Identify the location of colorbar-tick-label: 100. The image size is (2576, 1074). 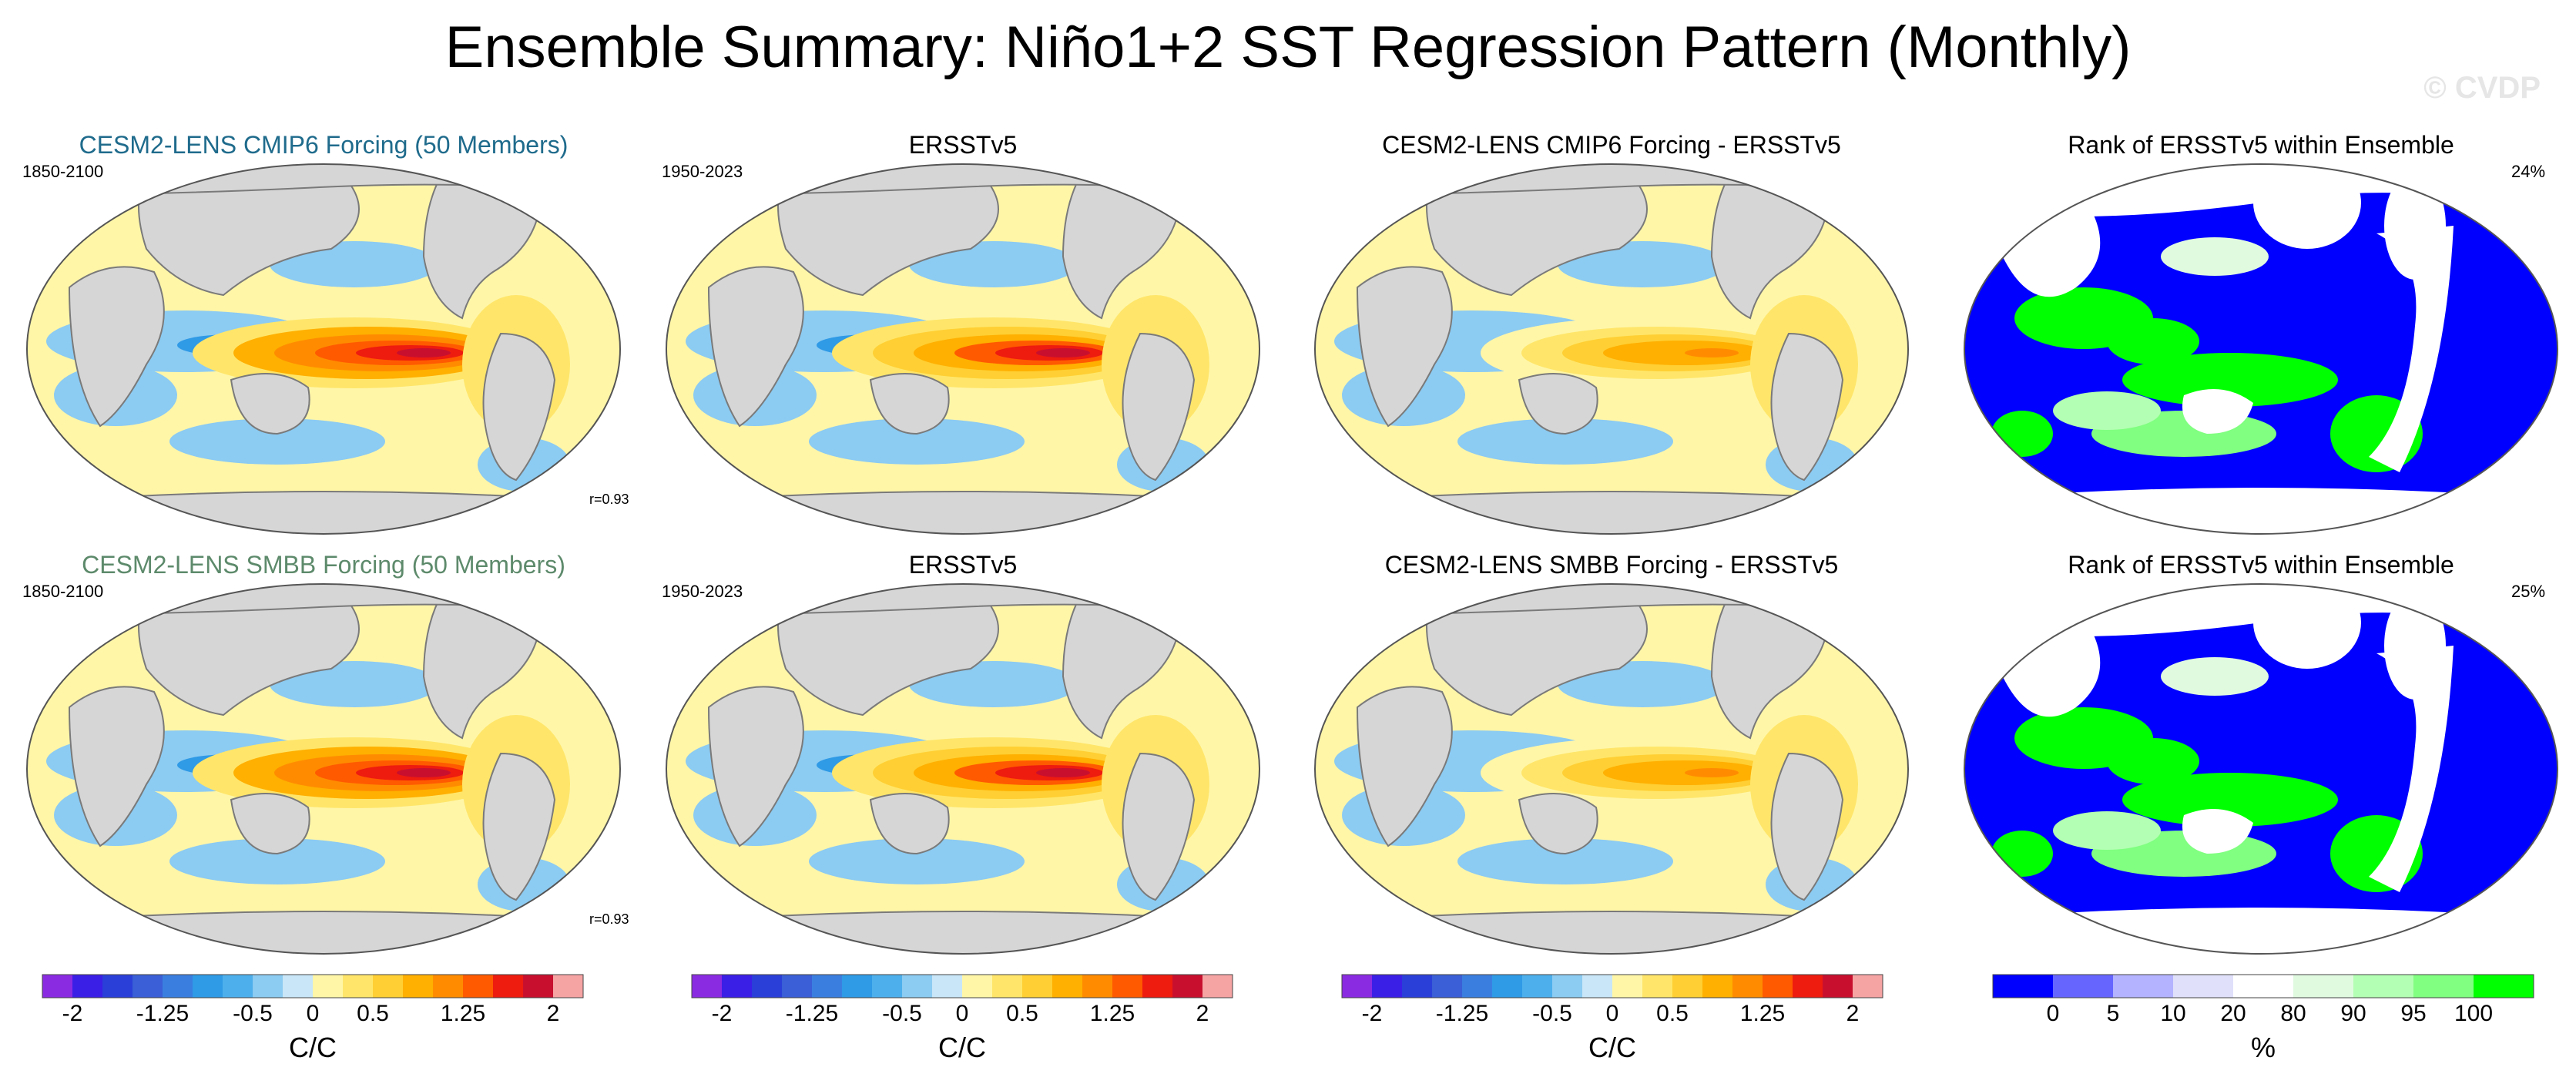
(2474, 1013).